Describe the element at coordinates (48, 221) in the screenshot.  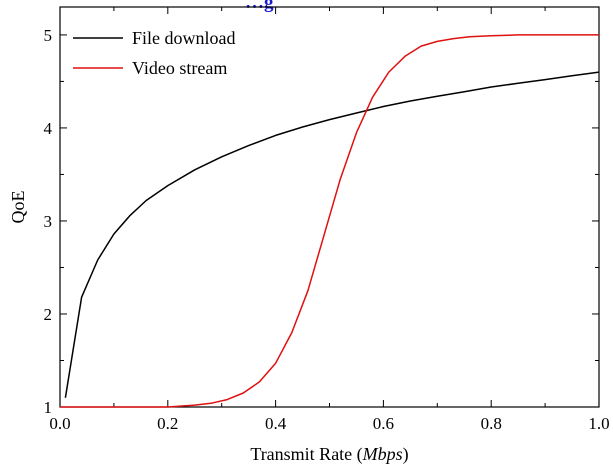
I see `y-tick-label: 3` at that location.